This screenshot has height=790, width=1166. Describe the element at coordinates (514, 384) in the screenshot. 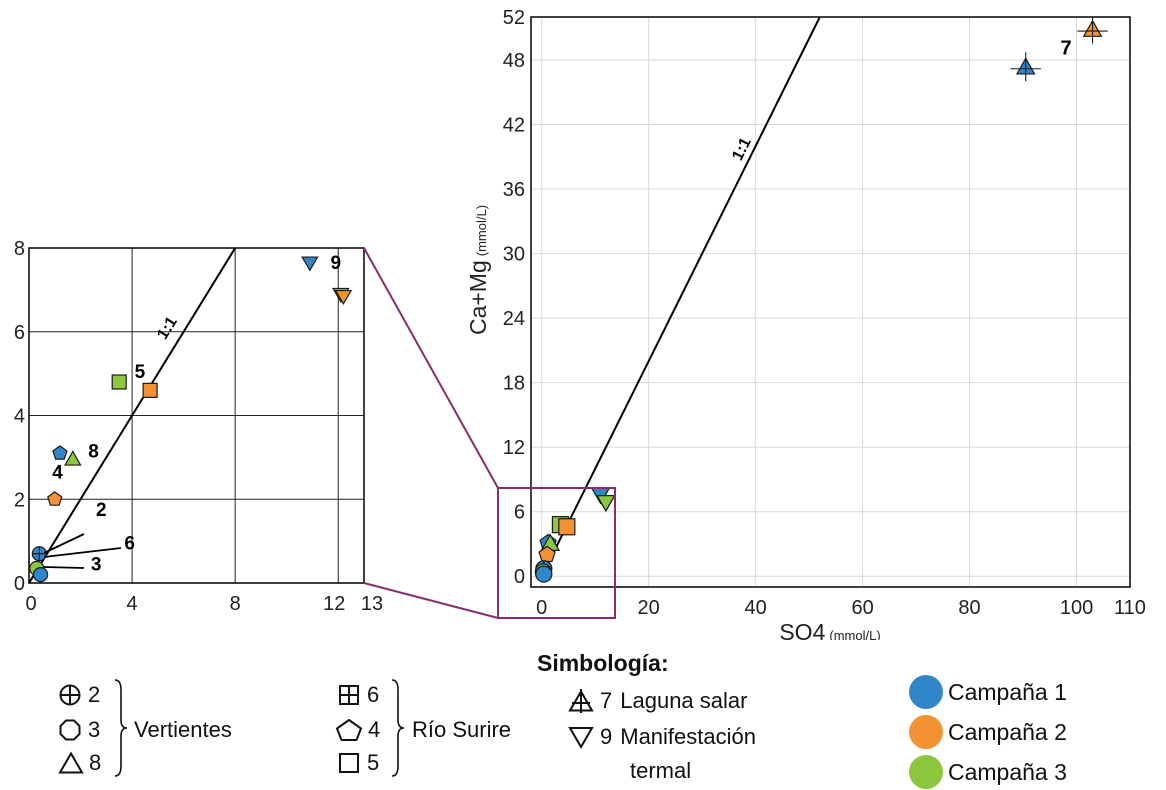

I see `y-tick-label: 18` at that location.